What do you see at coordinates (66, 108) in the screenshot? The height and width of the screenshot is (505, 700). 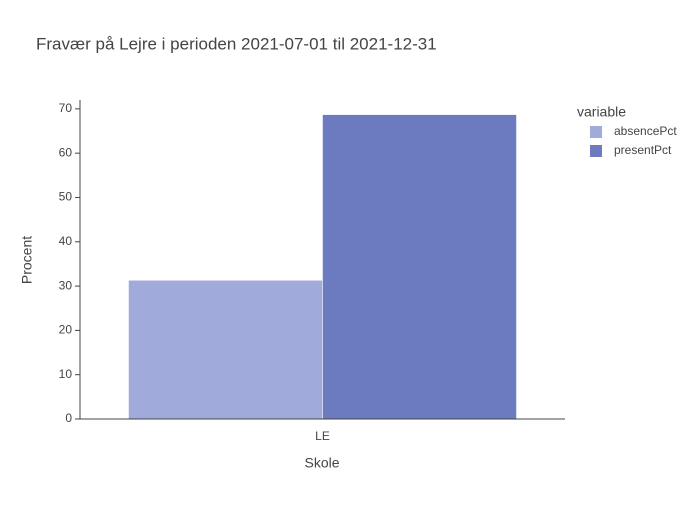 I see `y-tick-label: 70` at bounding box center [66, 108].